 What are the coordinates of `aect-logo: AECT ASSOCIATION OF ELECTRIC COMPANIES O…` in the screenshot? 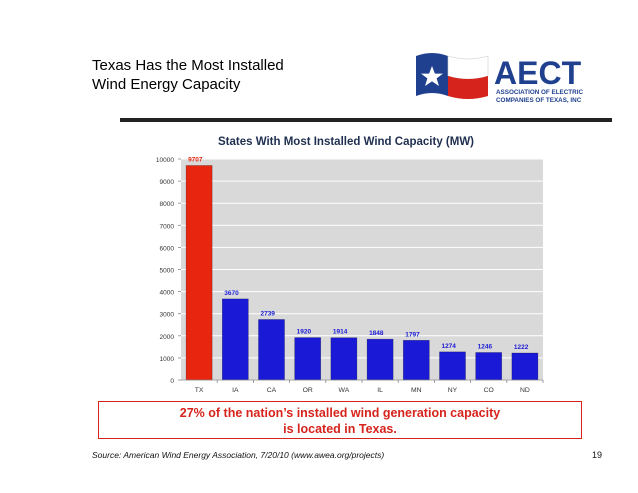 It's located at (499, 78).